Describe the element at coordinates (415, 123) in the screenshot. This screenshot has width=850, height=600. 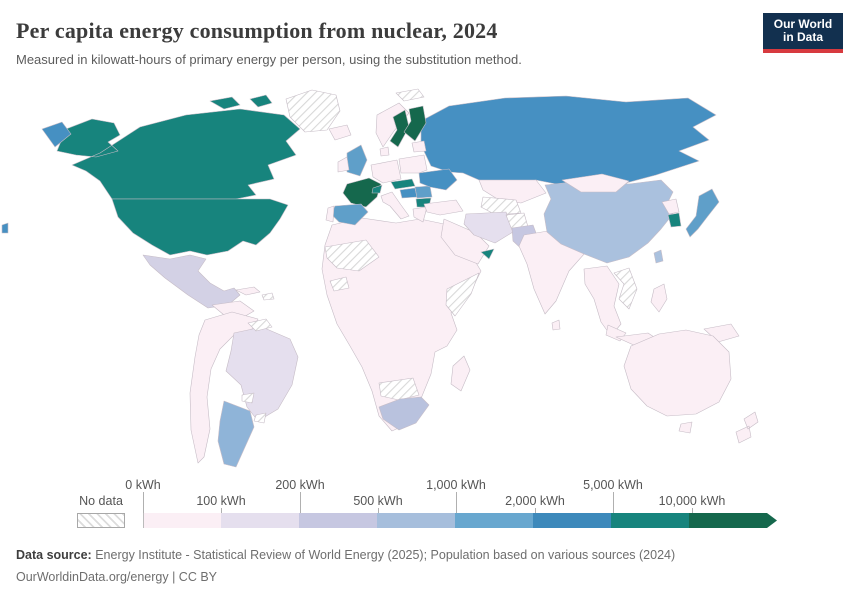
I see `region-finland` at that location.